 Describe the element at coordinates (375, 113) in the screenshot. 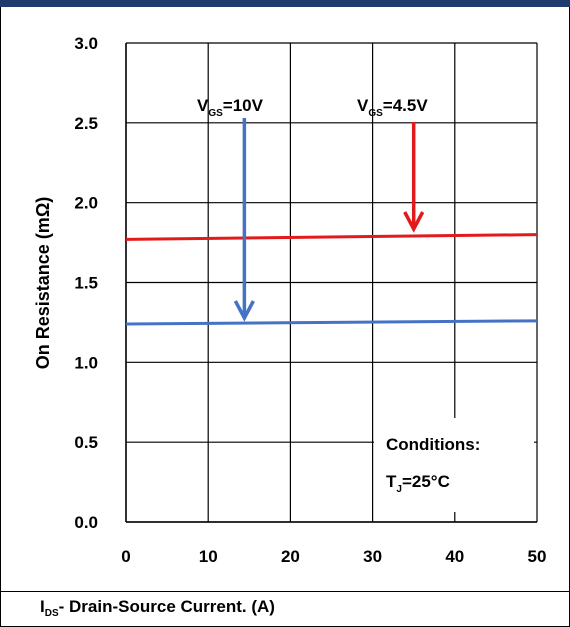

I see `annotation-vgs45-sub: GS` at that location.